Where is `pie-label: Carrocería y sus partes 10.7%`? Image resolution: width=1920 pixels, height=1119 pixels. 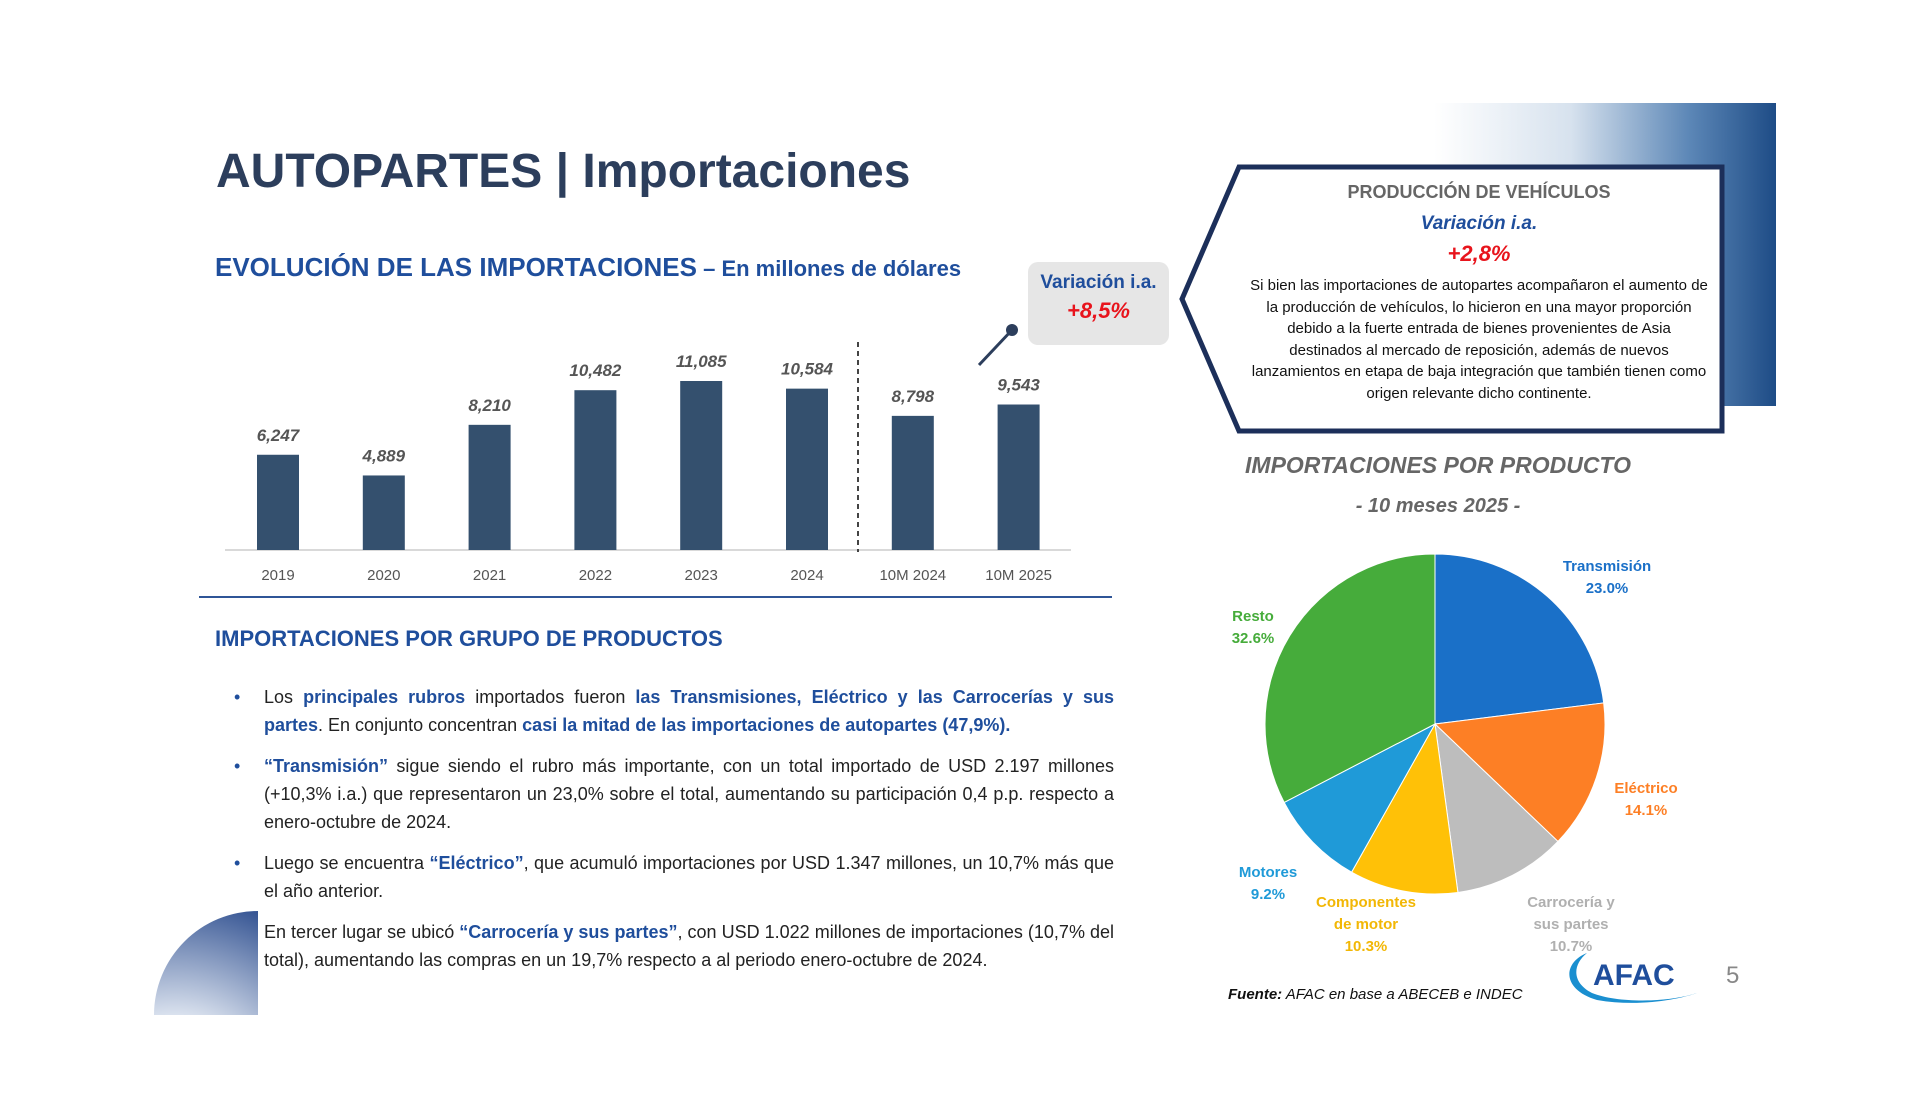
pie-label: Carrocería y sus partes 10.7% is located at coordinates (1571, 925).